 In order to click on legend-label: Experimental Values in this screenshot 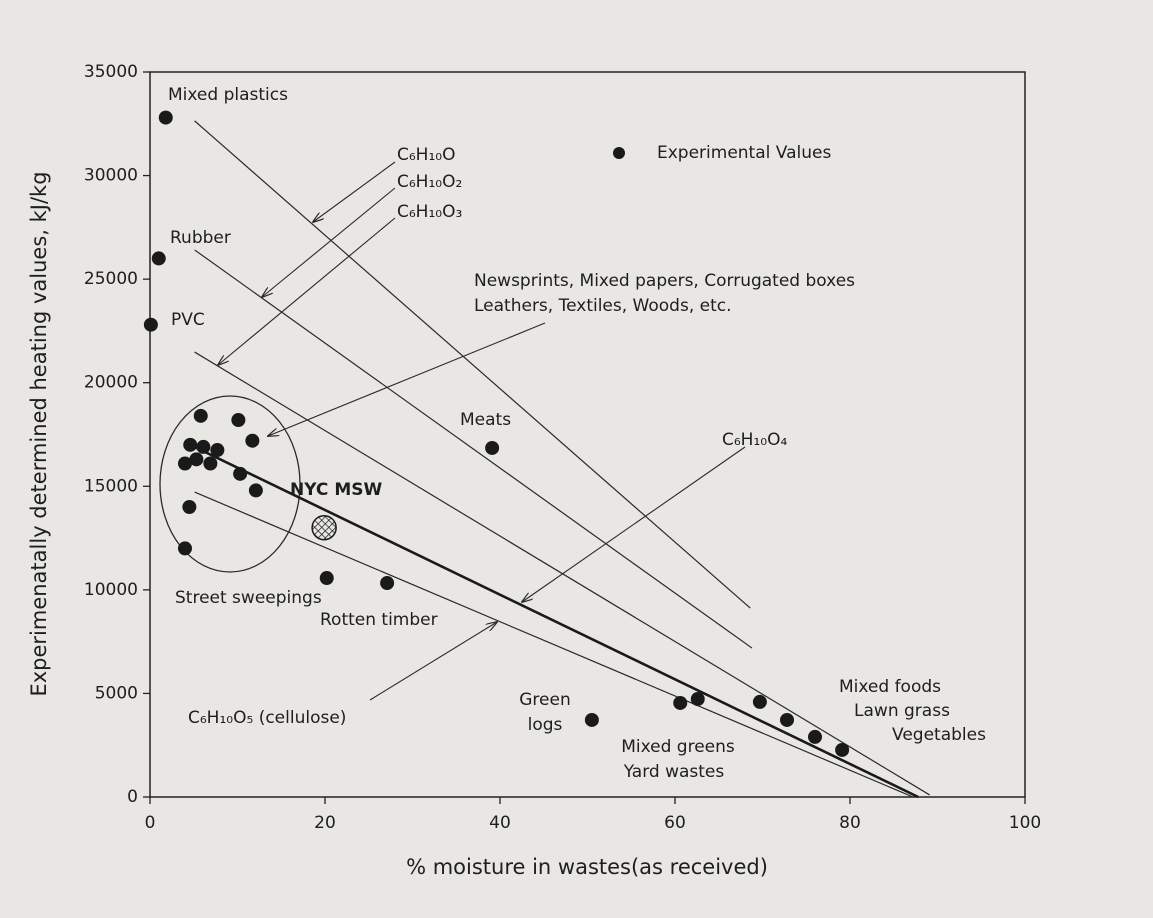, I will do `click(744, 153)`.